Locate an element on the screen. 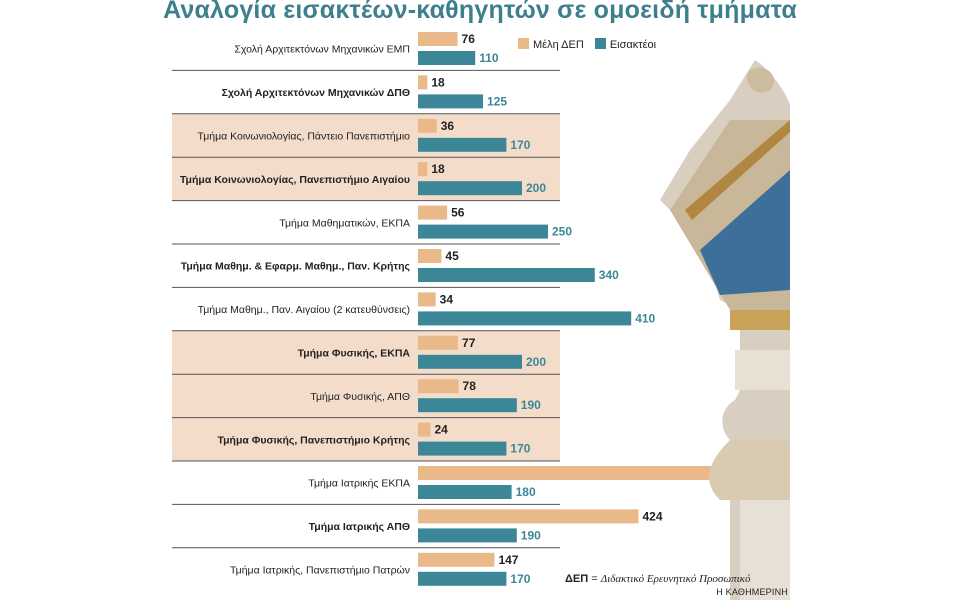 This screenshot has width=960, height=600. legend-item-eisakteoi: Εισακτέοι is located at coordinates (625, 44).